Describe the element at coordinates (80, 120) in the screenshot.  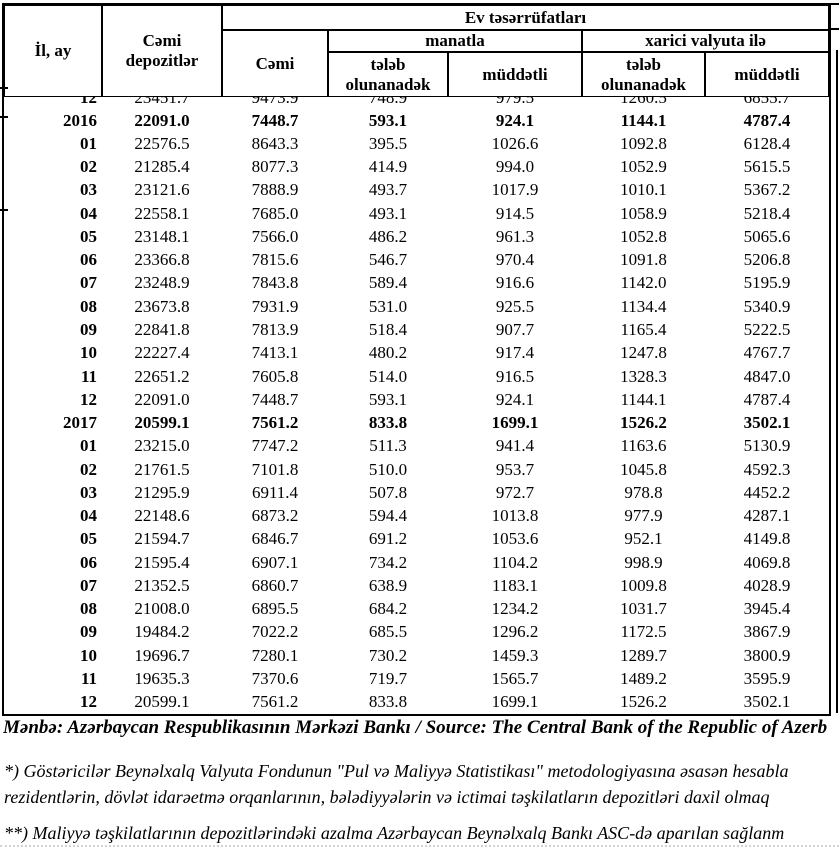
I see `row-label: 2016` at that location.